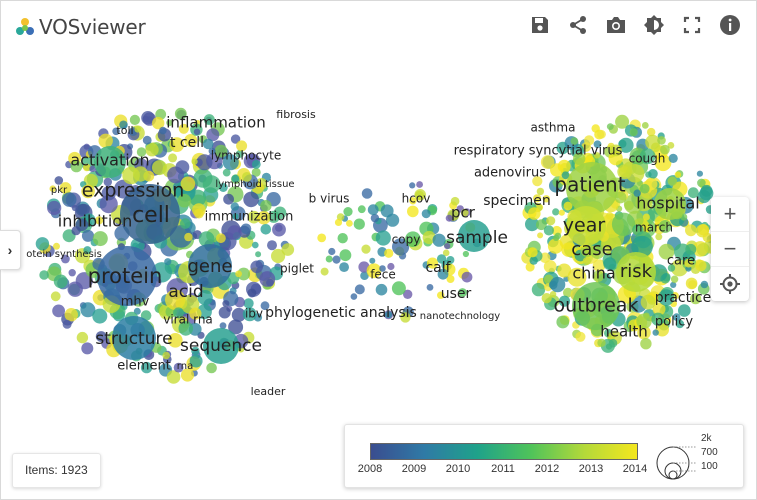 This screenshot has height=500, width=757. Describe the element at coordinates (406, 240) in the screenshot. I see `node-label: copy` at that location.